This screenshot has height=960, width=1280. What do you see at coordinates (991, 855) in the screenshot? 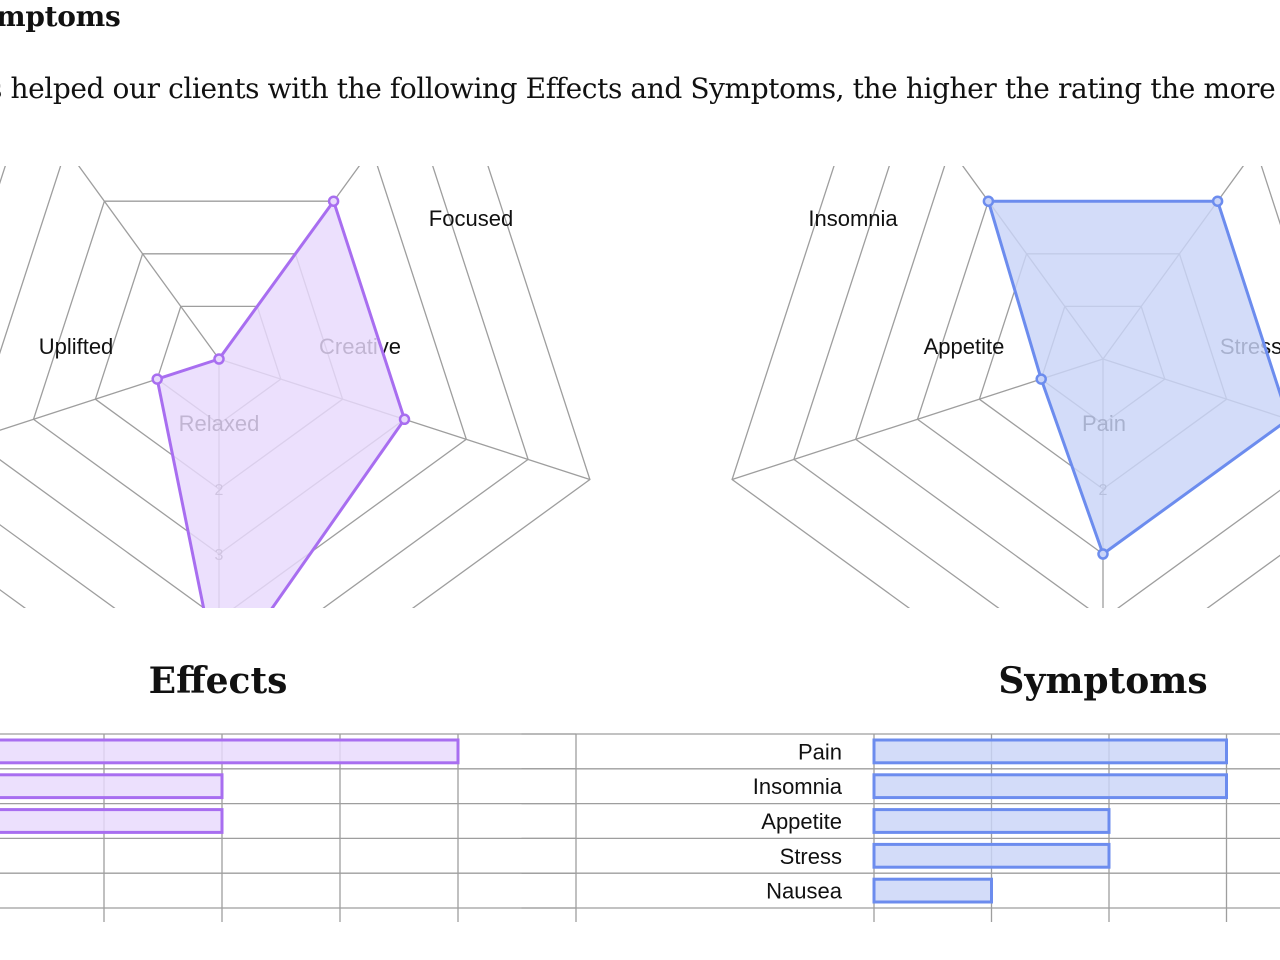
I see `bar-stress` at bounding box center [991, 855].